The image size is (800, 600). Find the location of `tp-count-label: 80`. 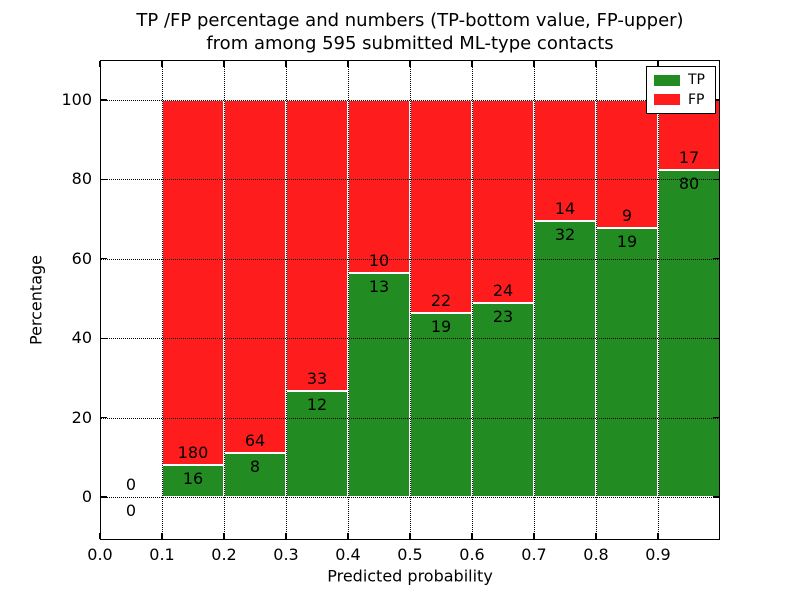

tp-count-label: 80 is located at coordinates (689, 183).